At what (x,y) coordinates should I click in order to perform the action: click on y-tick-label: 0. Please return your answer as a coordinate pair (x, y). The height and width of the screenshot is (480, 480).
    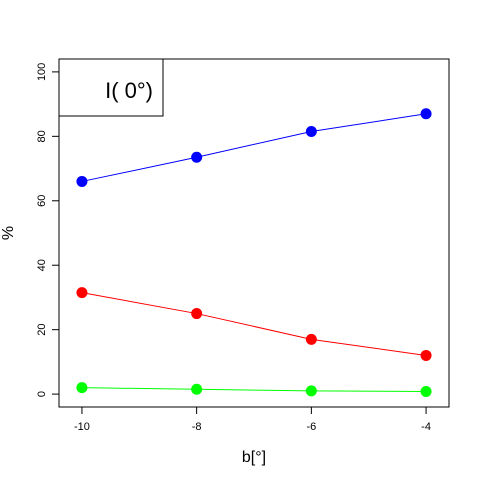
    Looking at the image, I should click on (42, 394).